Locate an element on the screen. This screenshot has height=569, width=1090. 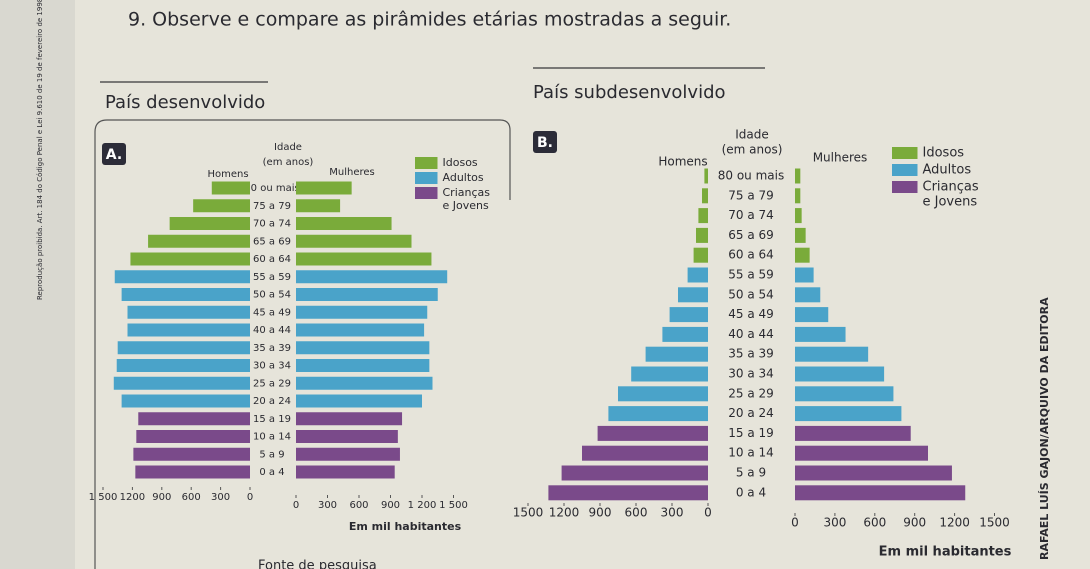
x-tick-label: 1 200 is located at coordinates (422, 505).